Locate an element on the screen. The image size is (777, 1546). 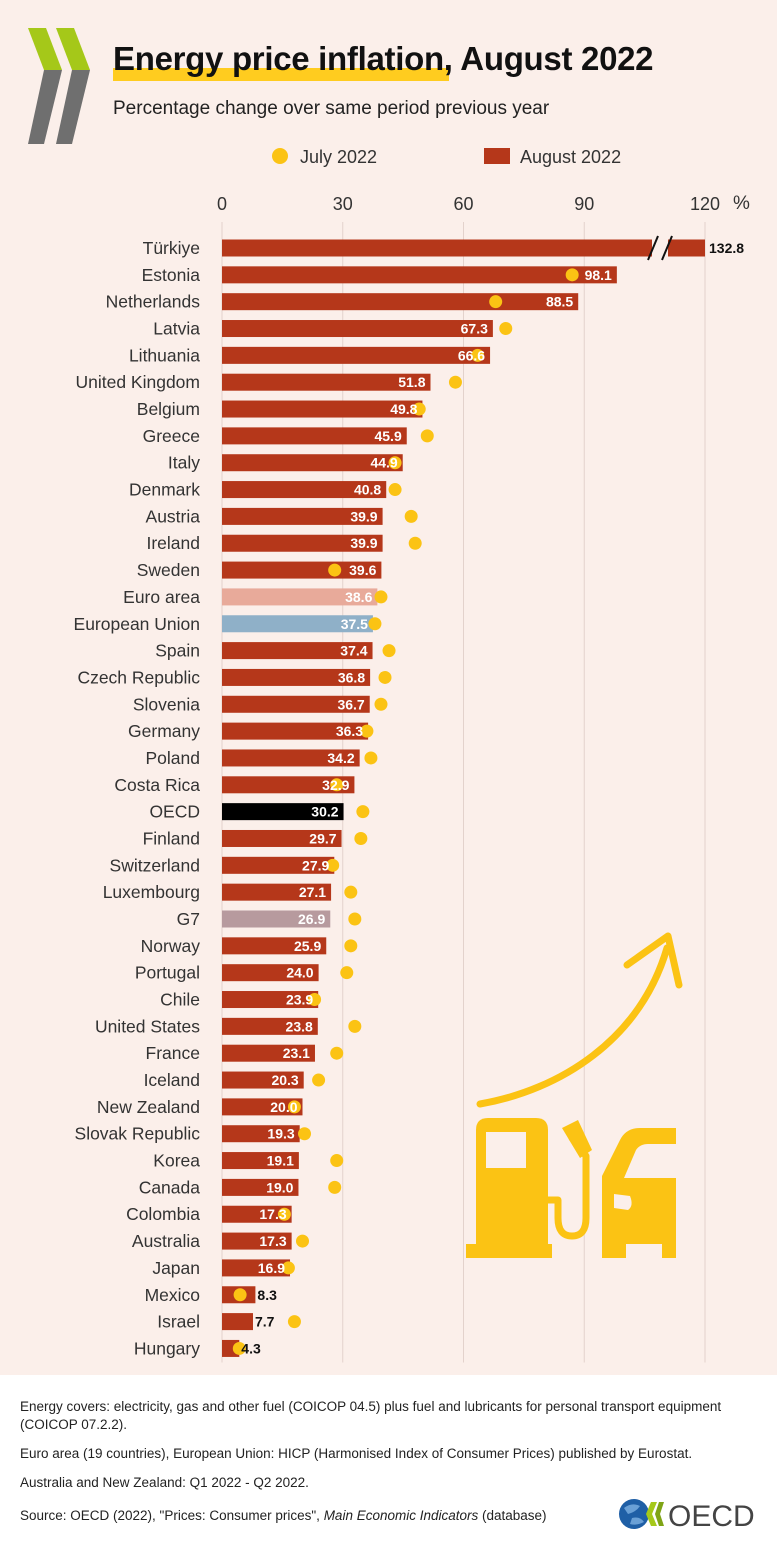
bar-value-label: 36.7 is located at coordinates (350, 704).